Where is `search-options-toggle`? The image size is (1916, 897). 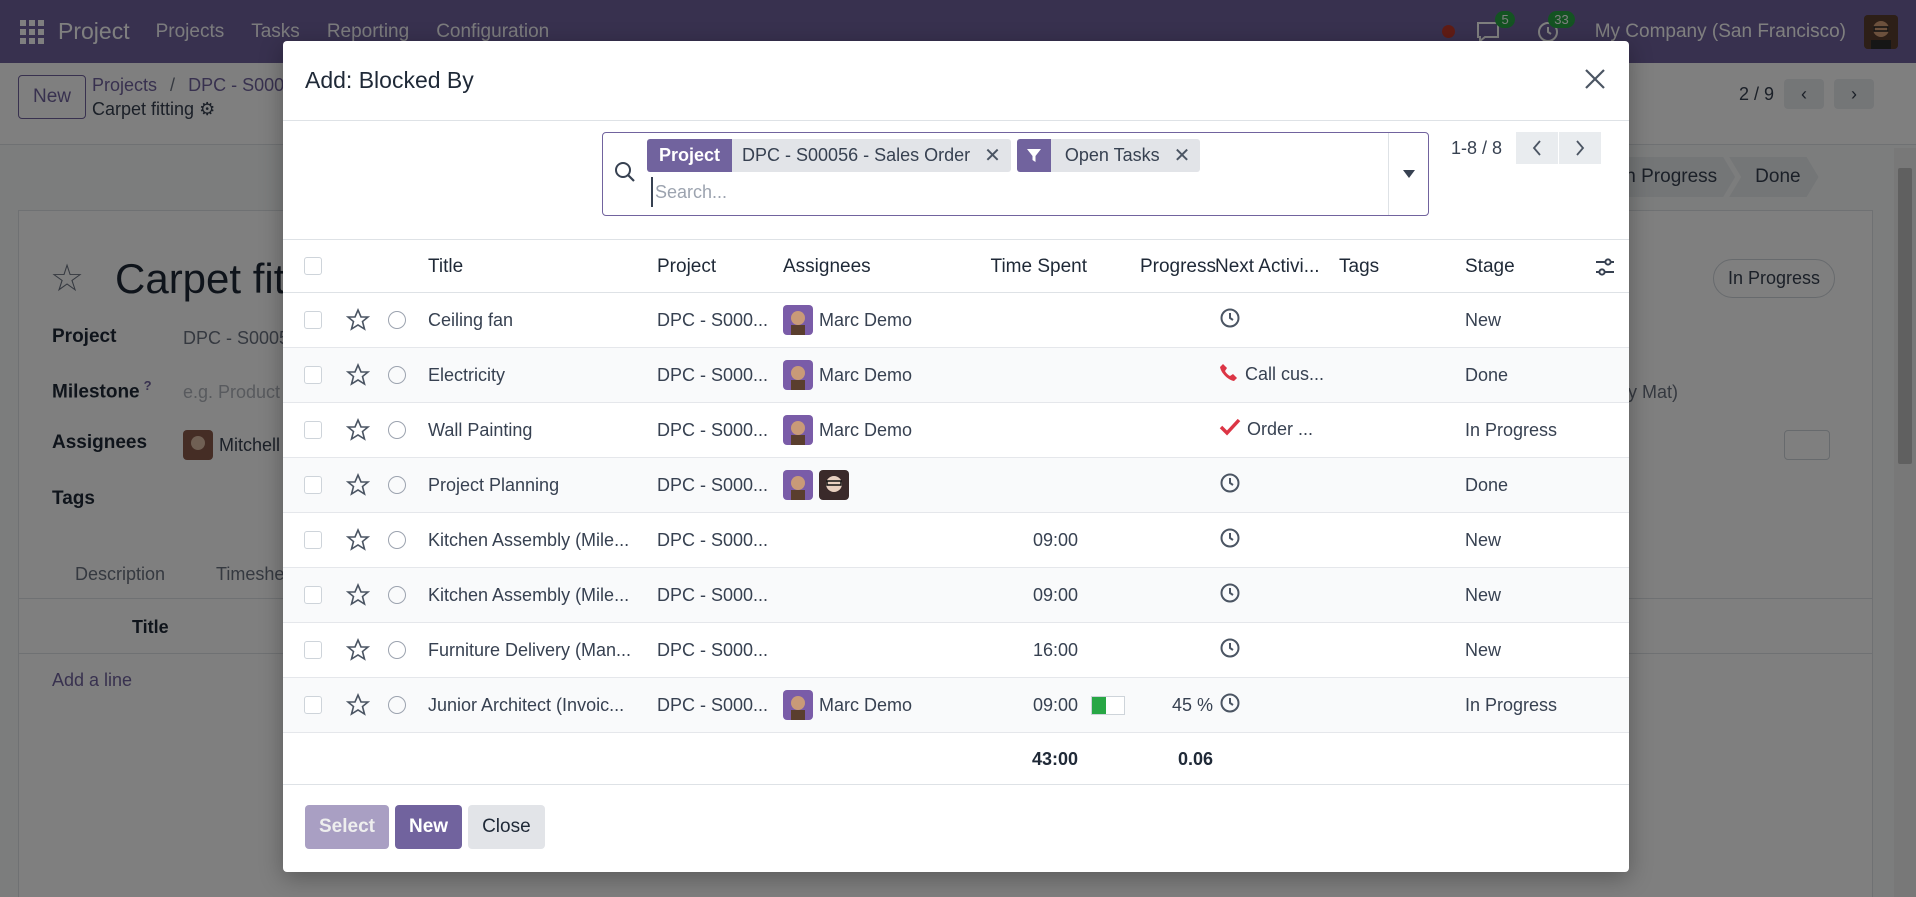 search-options-toggle is located at coordinates (1408, 174).